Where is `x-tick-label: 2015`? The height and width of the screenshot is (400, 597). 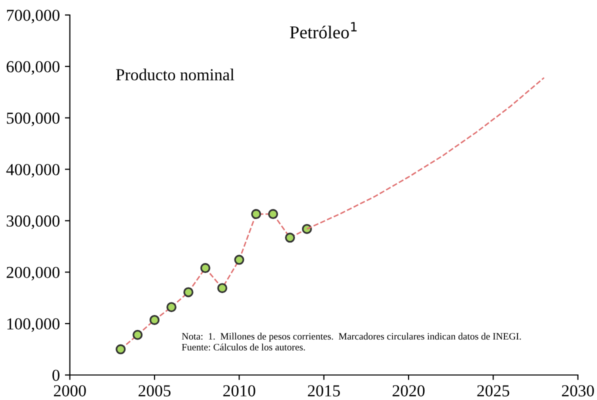 x-tick-label: 2015 is located at coordinates (324, 390).